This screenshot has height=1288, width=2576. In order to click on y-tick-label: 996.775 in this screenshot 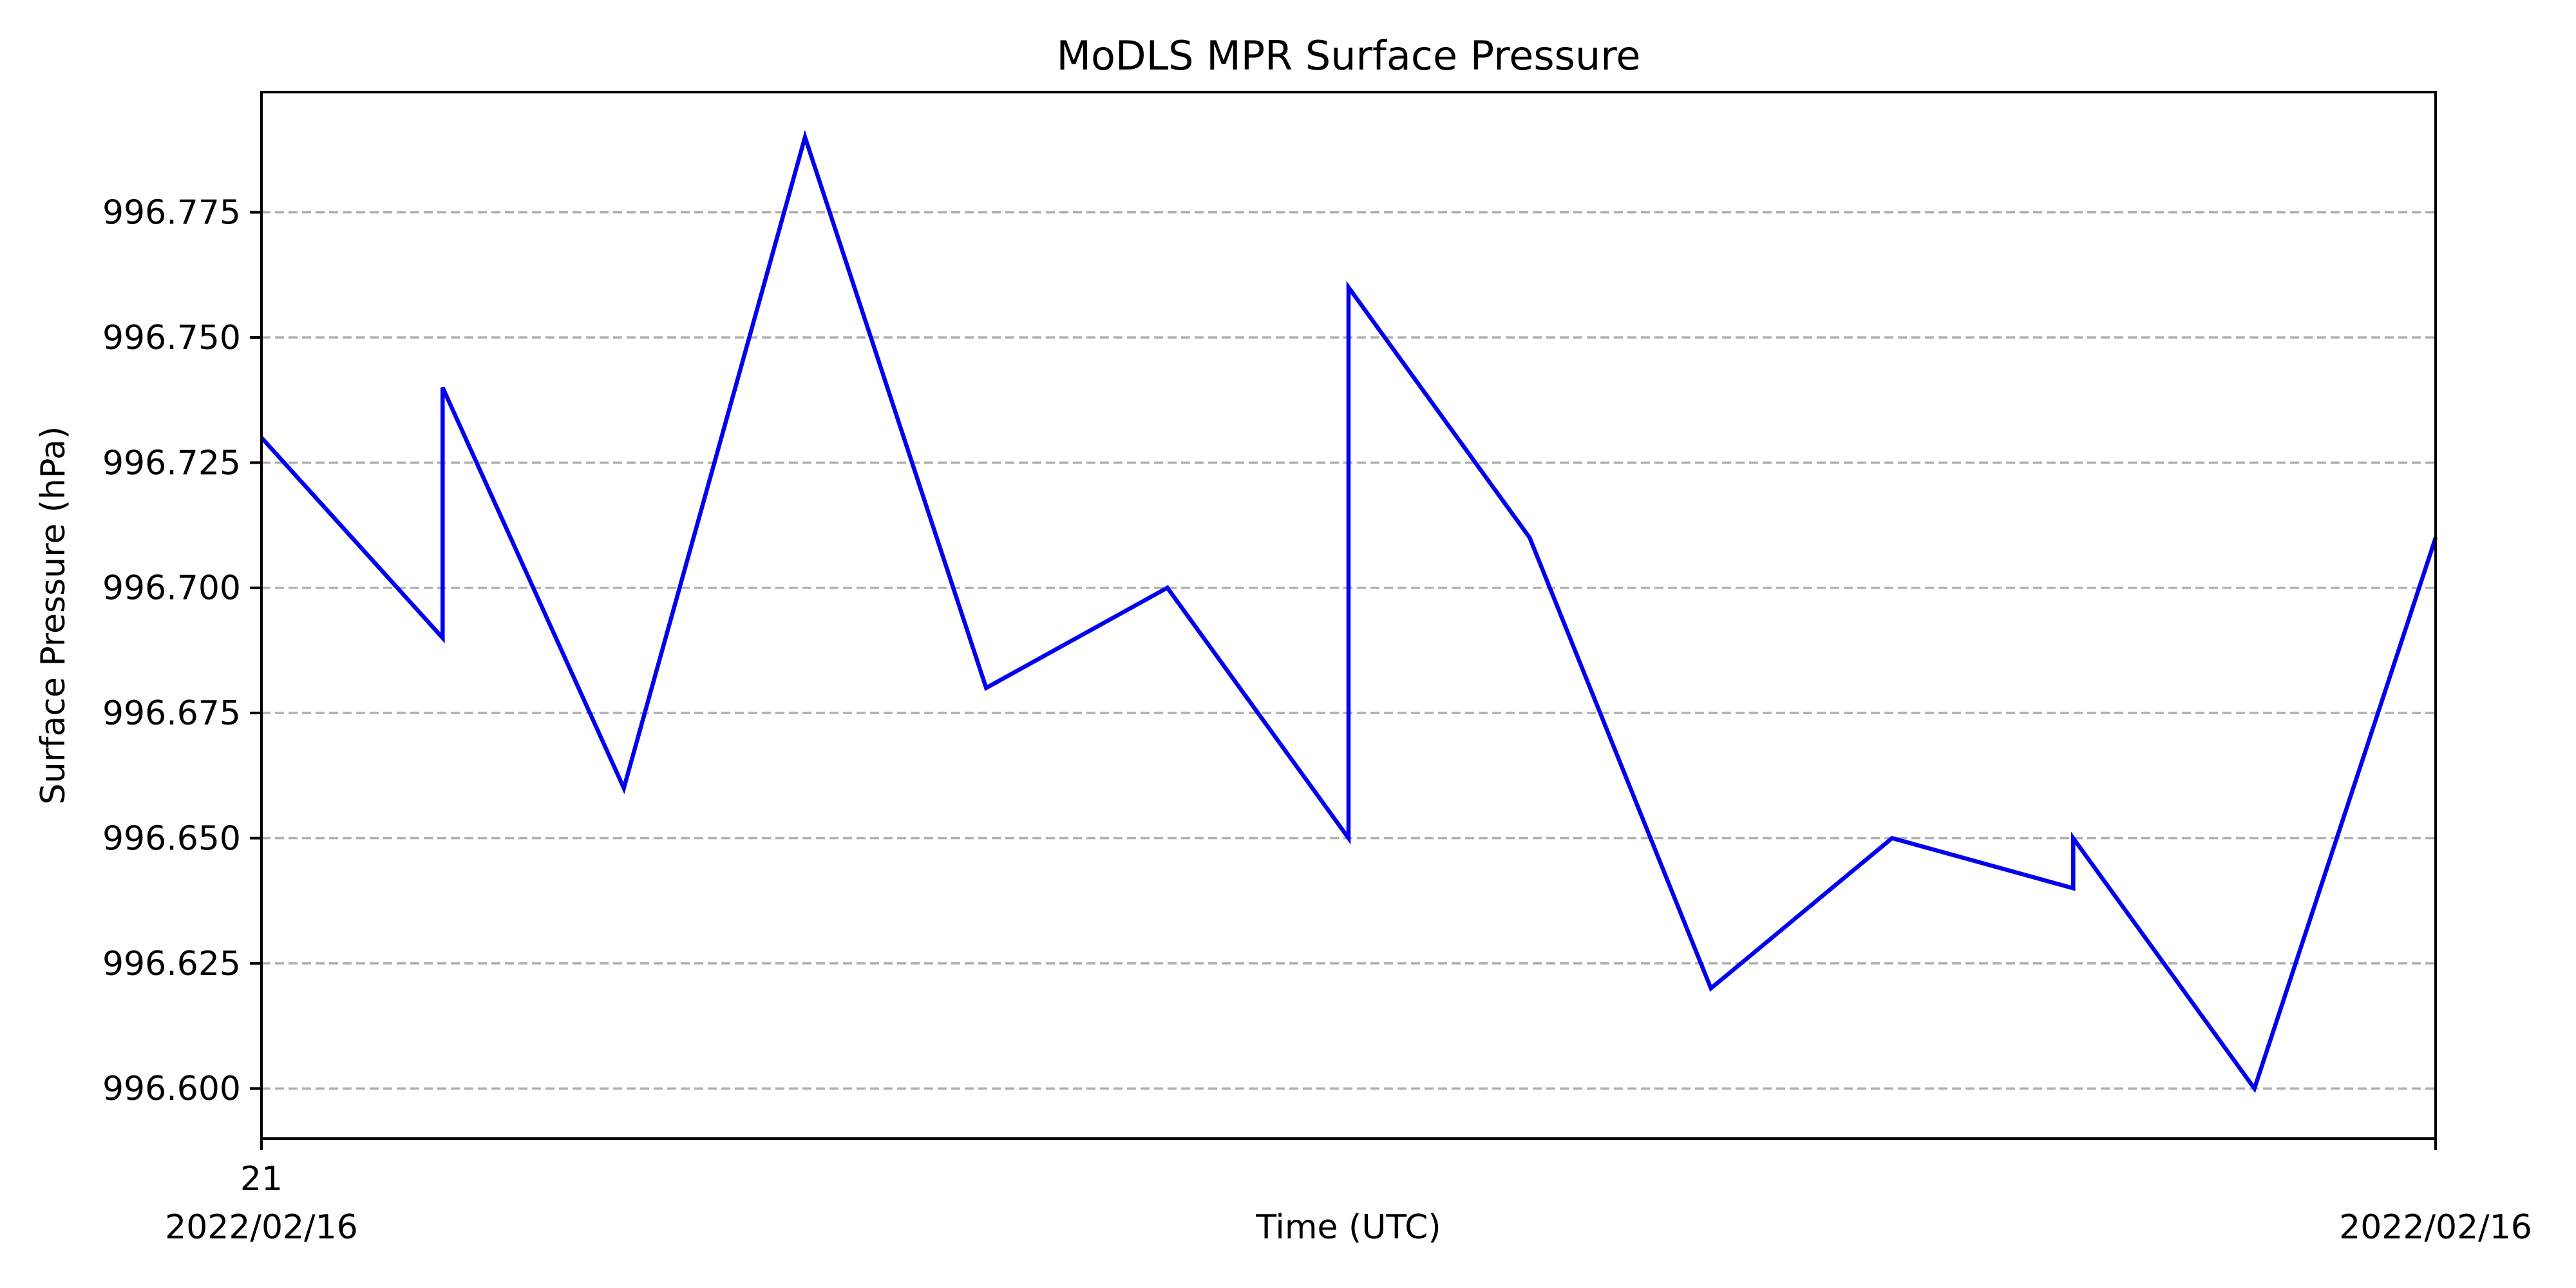, I will do `click(171, 213)`.